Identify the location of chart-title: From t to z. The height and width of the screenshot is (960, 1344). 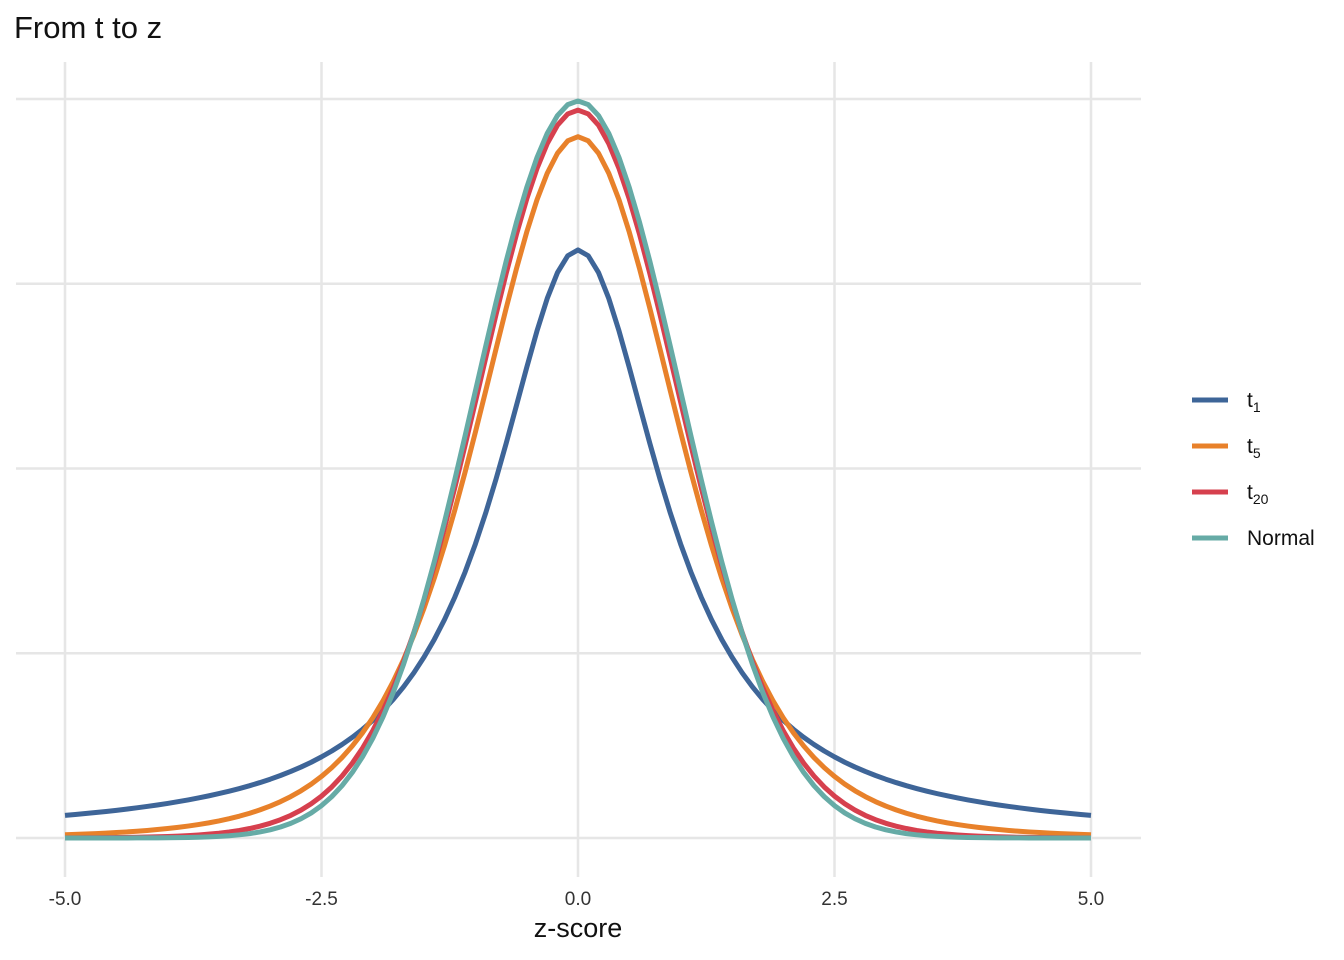
(88, 27).